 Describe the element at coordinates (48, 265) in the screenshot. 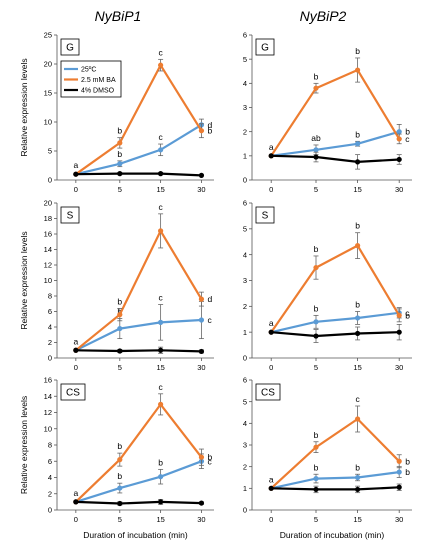

I see `y-tick-label: 12` at that location.